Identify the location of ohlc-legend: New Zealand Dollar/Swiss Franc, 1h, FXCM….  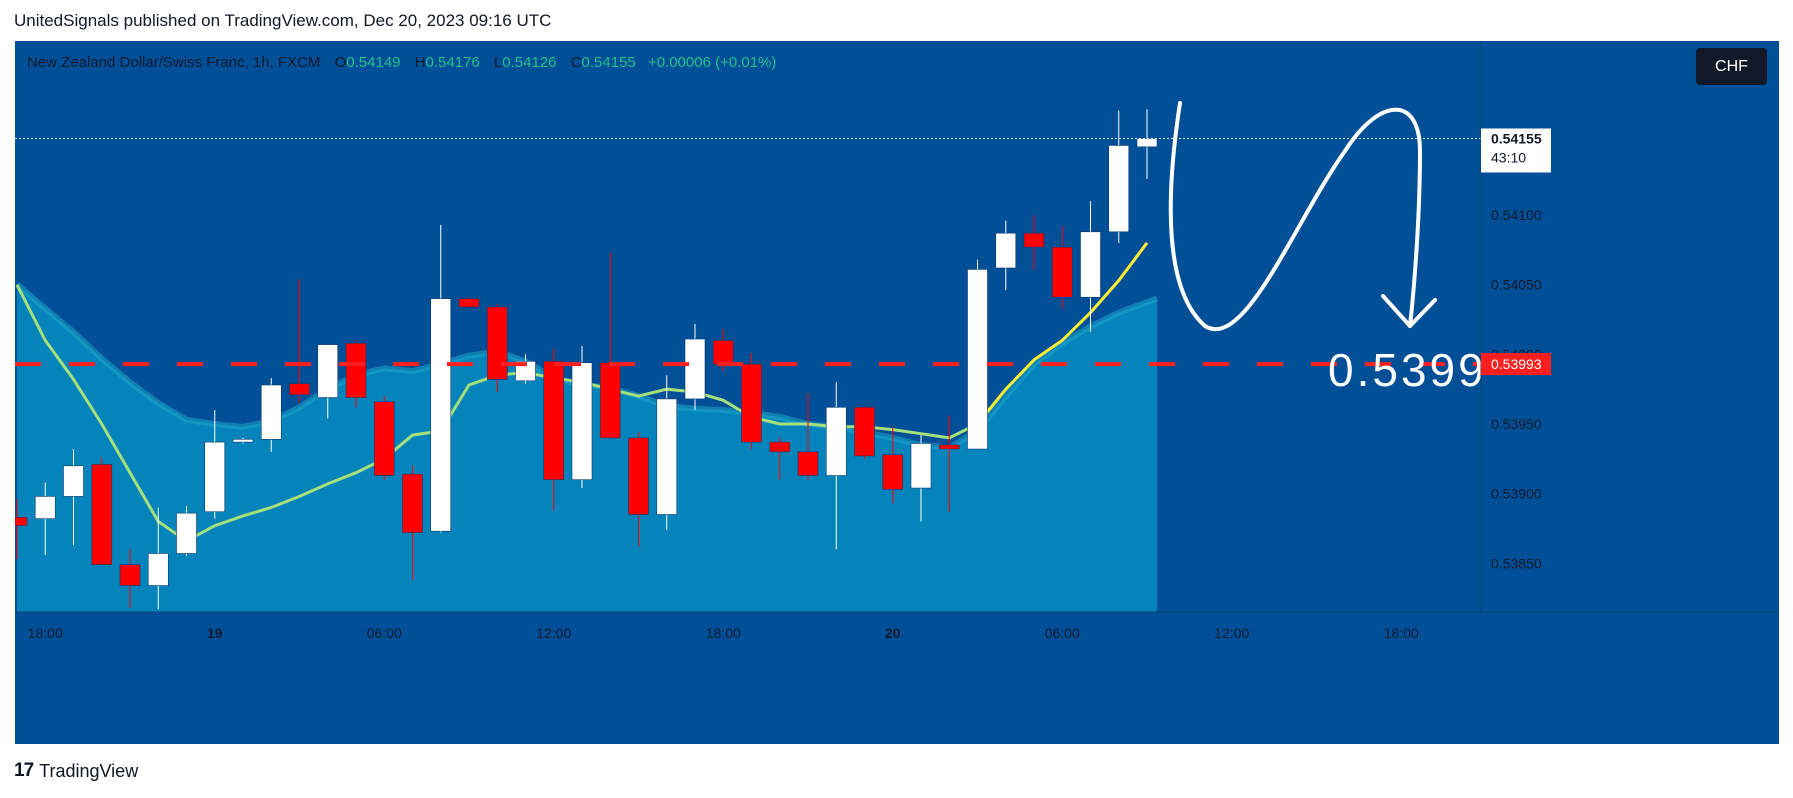
(401, 62).